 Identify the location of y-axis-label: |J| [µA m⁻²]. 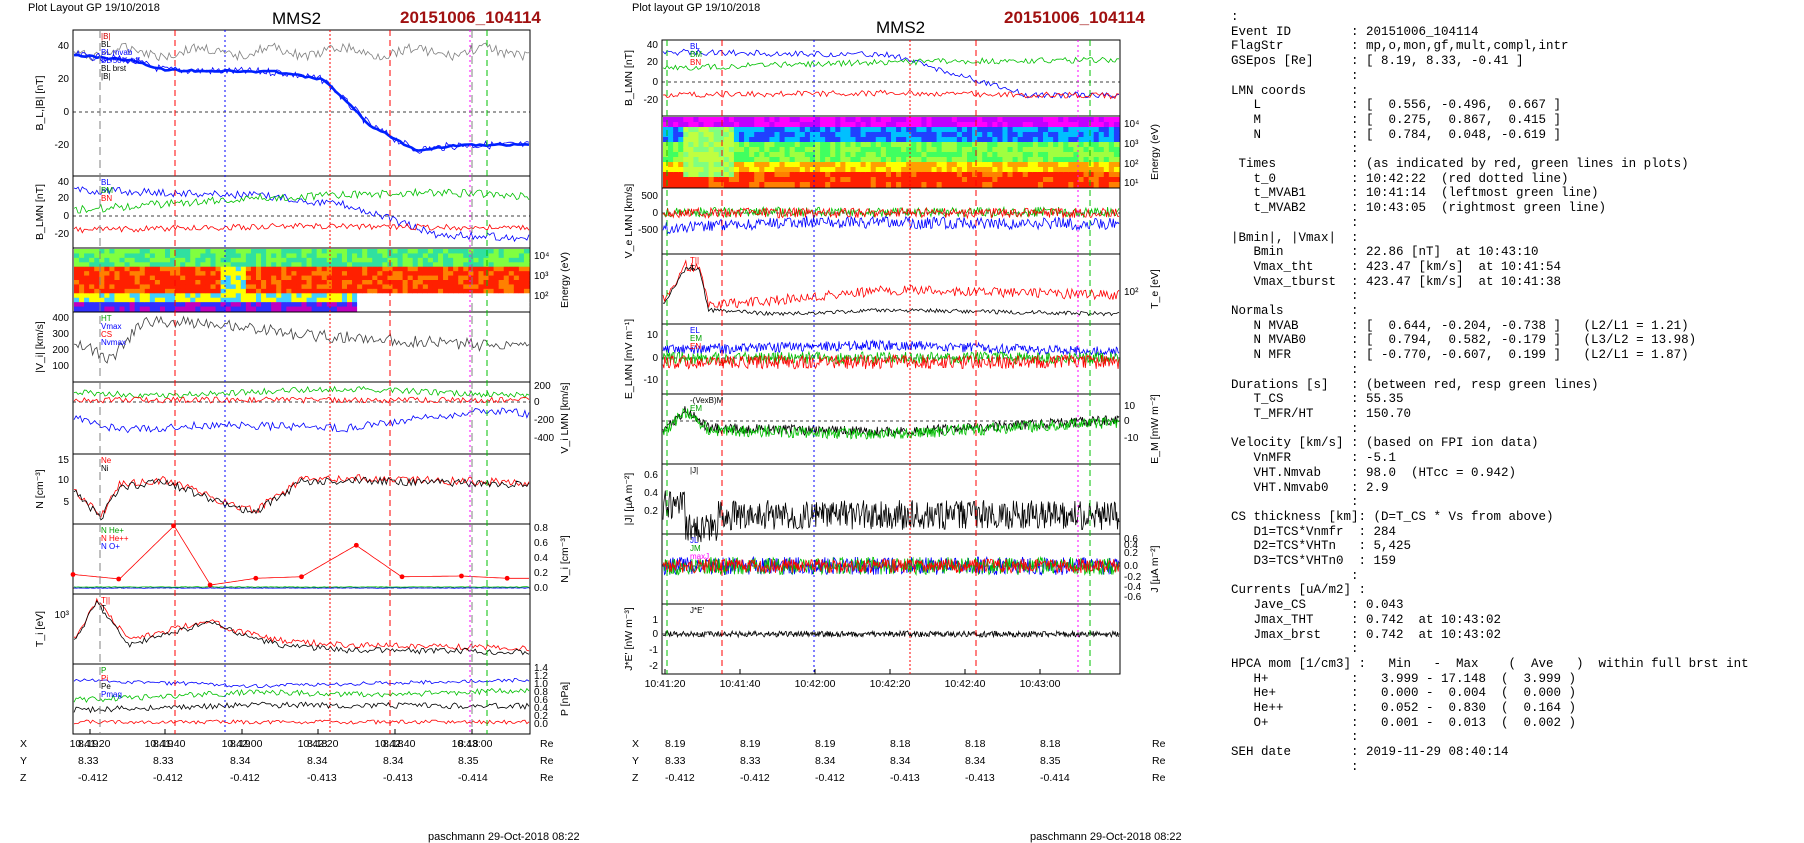
(629, 499).